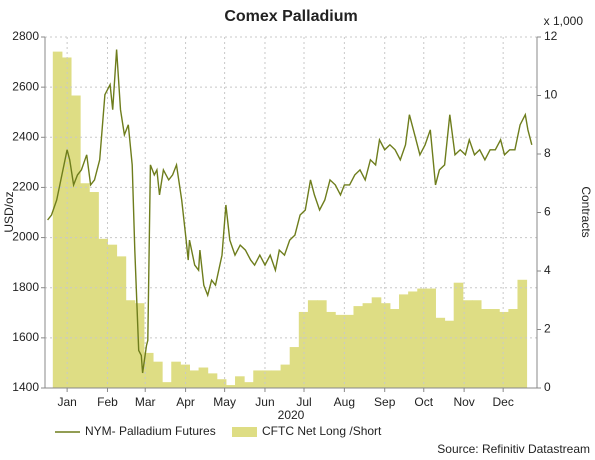 Image resolution: width=595 pixels, height=460 pixels. Describe the element at coordinates (9, 211) in the screenshot. I see `y-axis-label: USD/oz` at that location.